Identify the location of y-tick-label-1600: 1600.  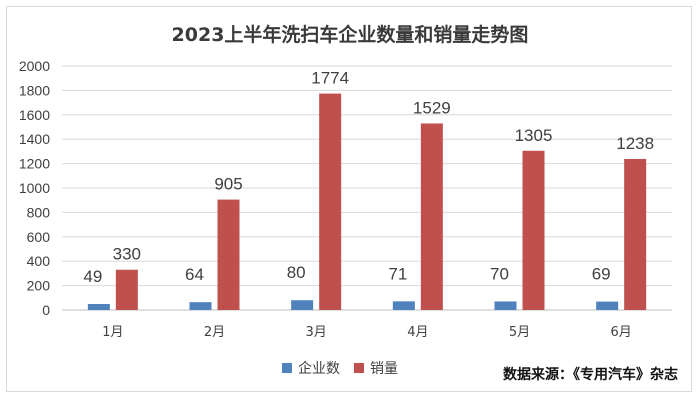
(34, 115).